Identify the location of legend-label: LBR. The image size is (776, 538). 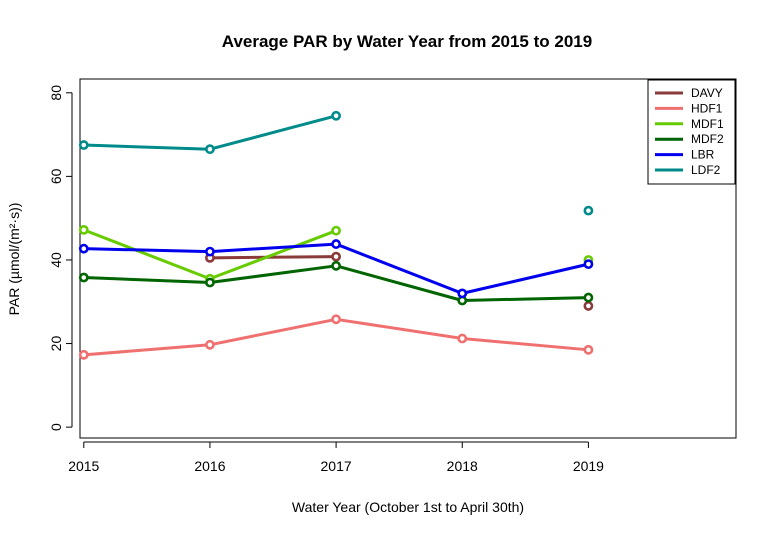
(703, 155).